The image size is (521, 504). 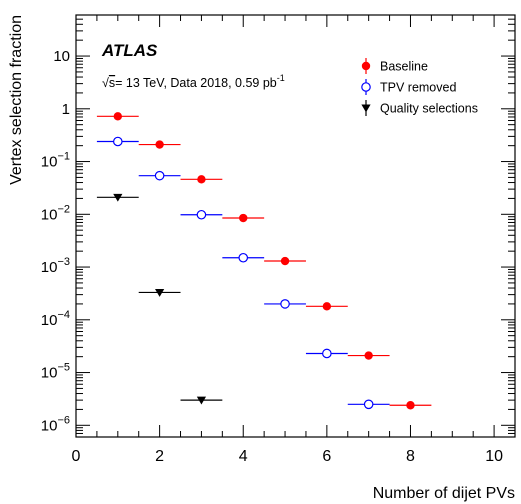 What do you see at coordinates (16, 100) in the screenshot?
I see `y-axis-label: Vertex selection fraction` at bounding box center [16, 100].